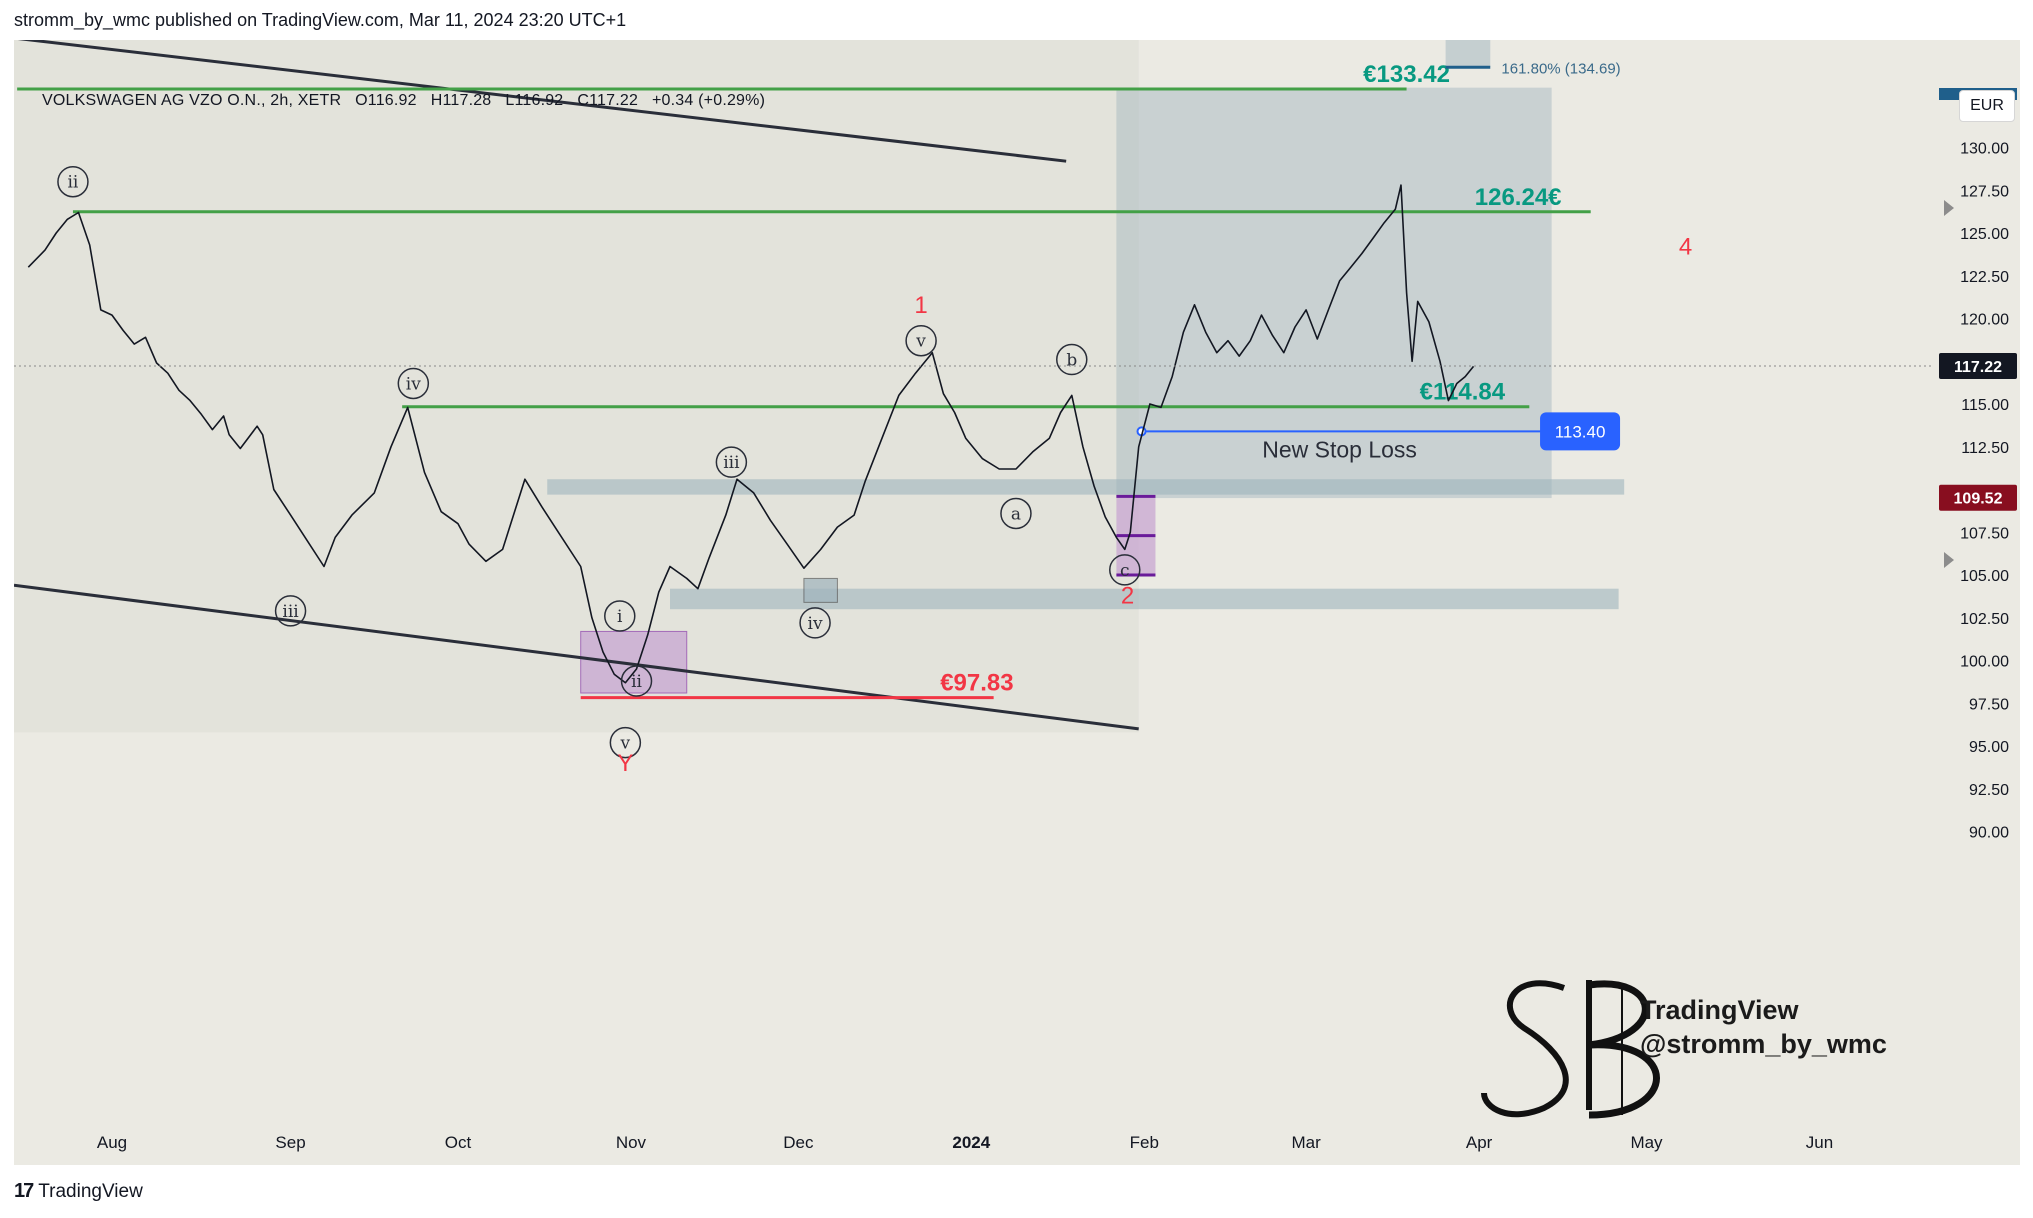  What do you see at coordinates (1989, 747) in the screenshot?
I see `y-tick-label-13: 95.00` at bounding box center [1989, 747].